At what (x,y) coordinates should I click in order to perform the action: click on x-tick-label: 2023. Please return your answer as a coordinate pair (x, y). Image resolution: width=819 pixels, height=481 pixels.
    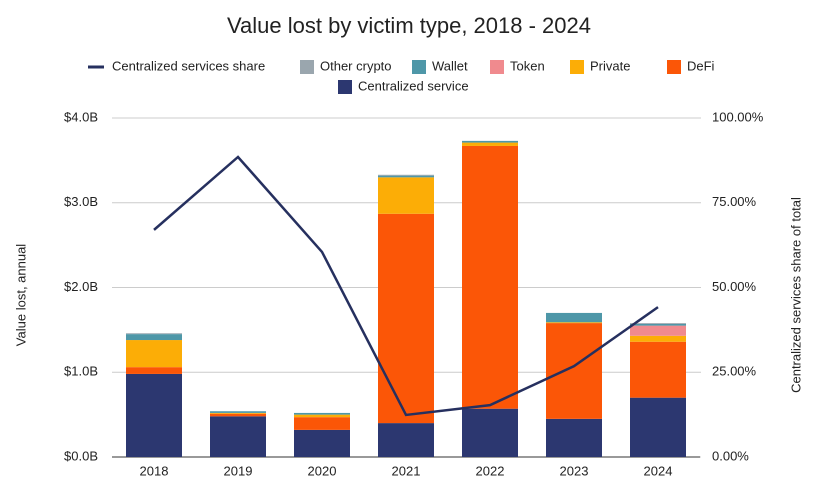
    Looking at the image, I should click on (574, 470).